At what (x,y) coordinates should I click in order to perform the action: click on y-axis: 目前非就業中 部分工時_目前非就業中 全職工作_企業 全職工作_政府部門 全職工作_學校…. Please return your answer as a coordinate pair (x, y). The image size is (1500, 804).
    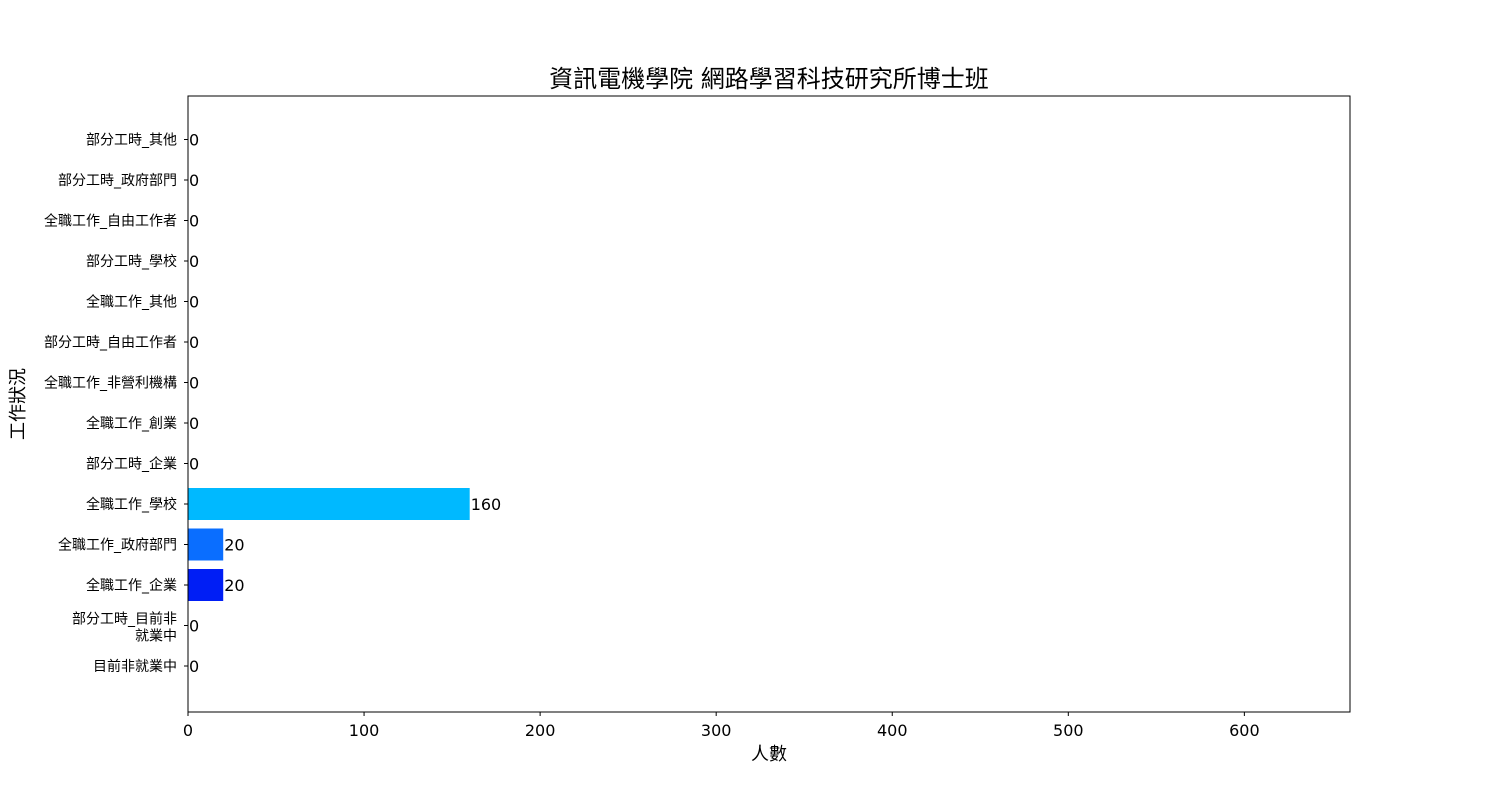
    Looking at the image, I should click on (116, 404).